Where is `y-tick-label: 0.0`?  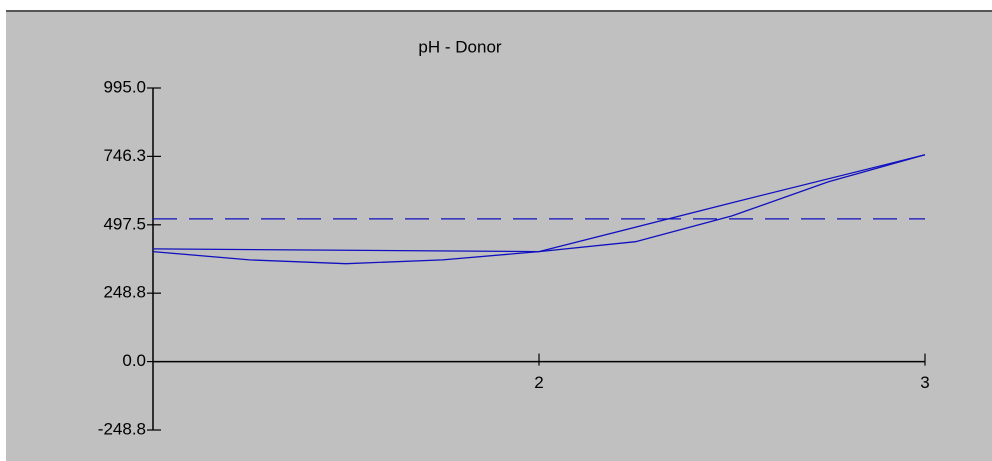
y-tick-label: 0.0 is located at coordinates (134, 360).